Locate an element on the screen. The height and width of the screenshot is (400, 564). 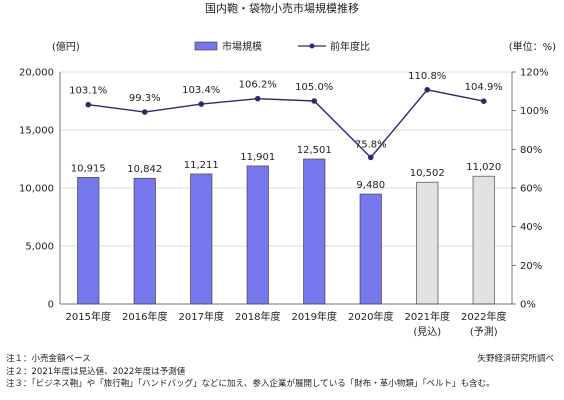
line-series is located at coordinates (286, 123).